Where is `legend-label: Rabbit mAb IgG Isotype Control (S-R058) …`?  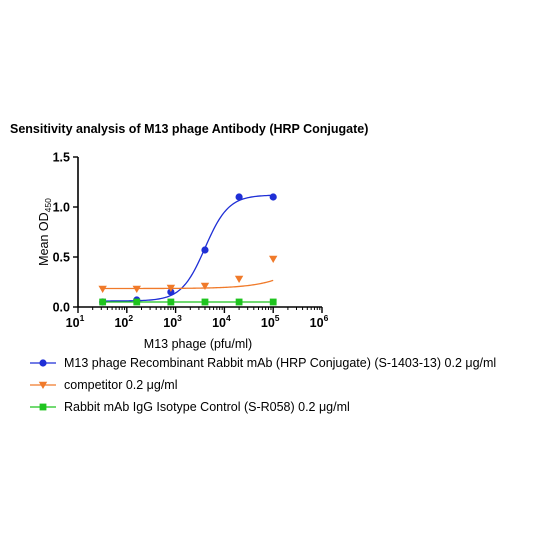 legend-label: Rabbit mAb IgG Isotype Control (S-R058) … is located at coordinates (207, 407).